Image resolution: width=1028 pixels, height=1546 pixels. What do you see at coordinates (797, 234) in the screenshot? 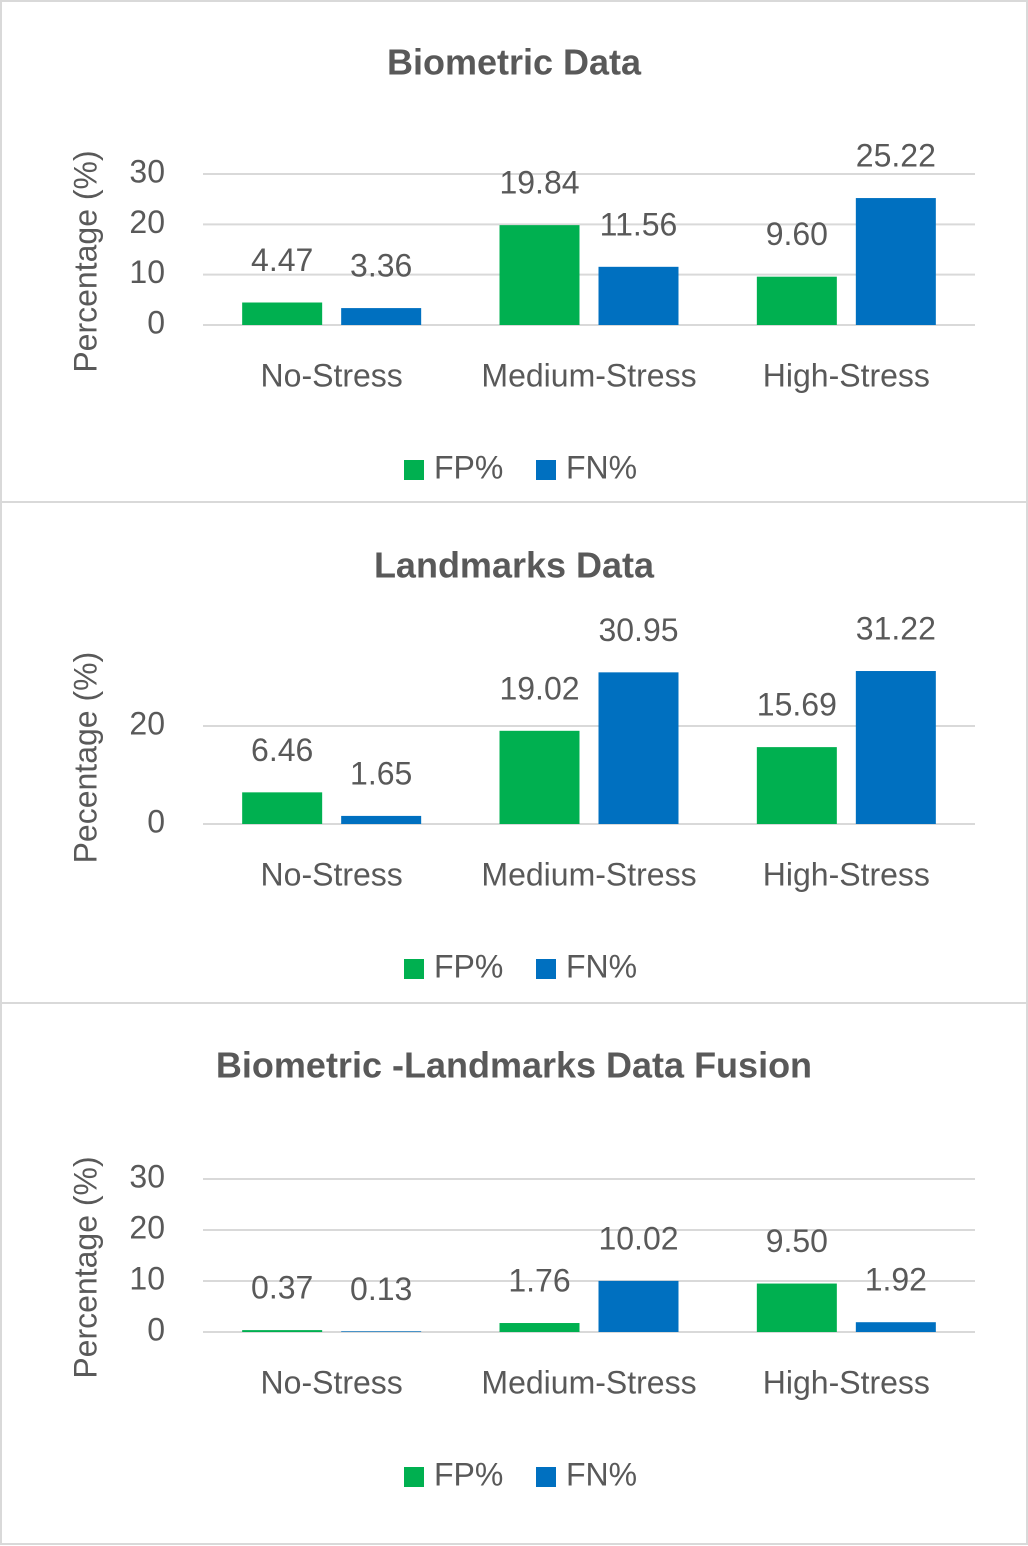
I see `value-label: 9.60` at bounding box center [797, 234].